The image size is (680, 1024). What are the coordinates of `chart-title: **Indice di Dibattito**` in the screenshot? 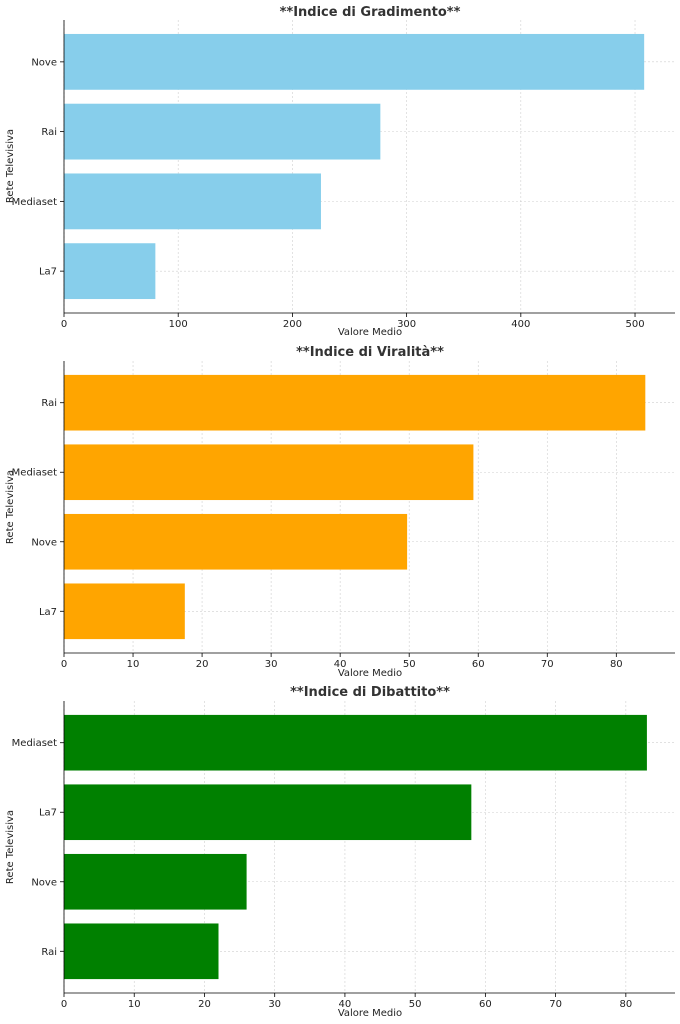 It's located at (370, 692).